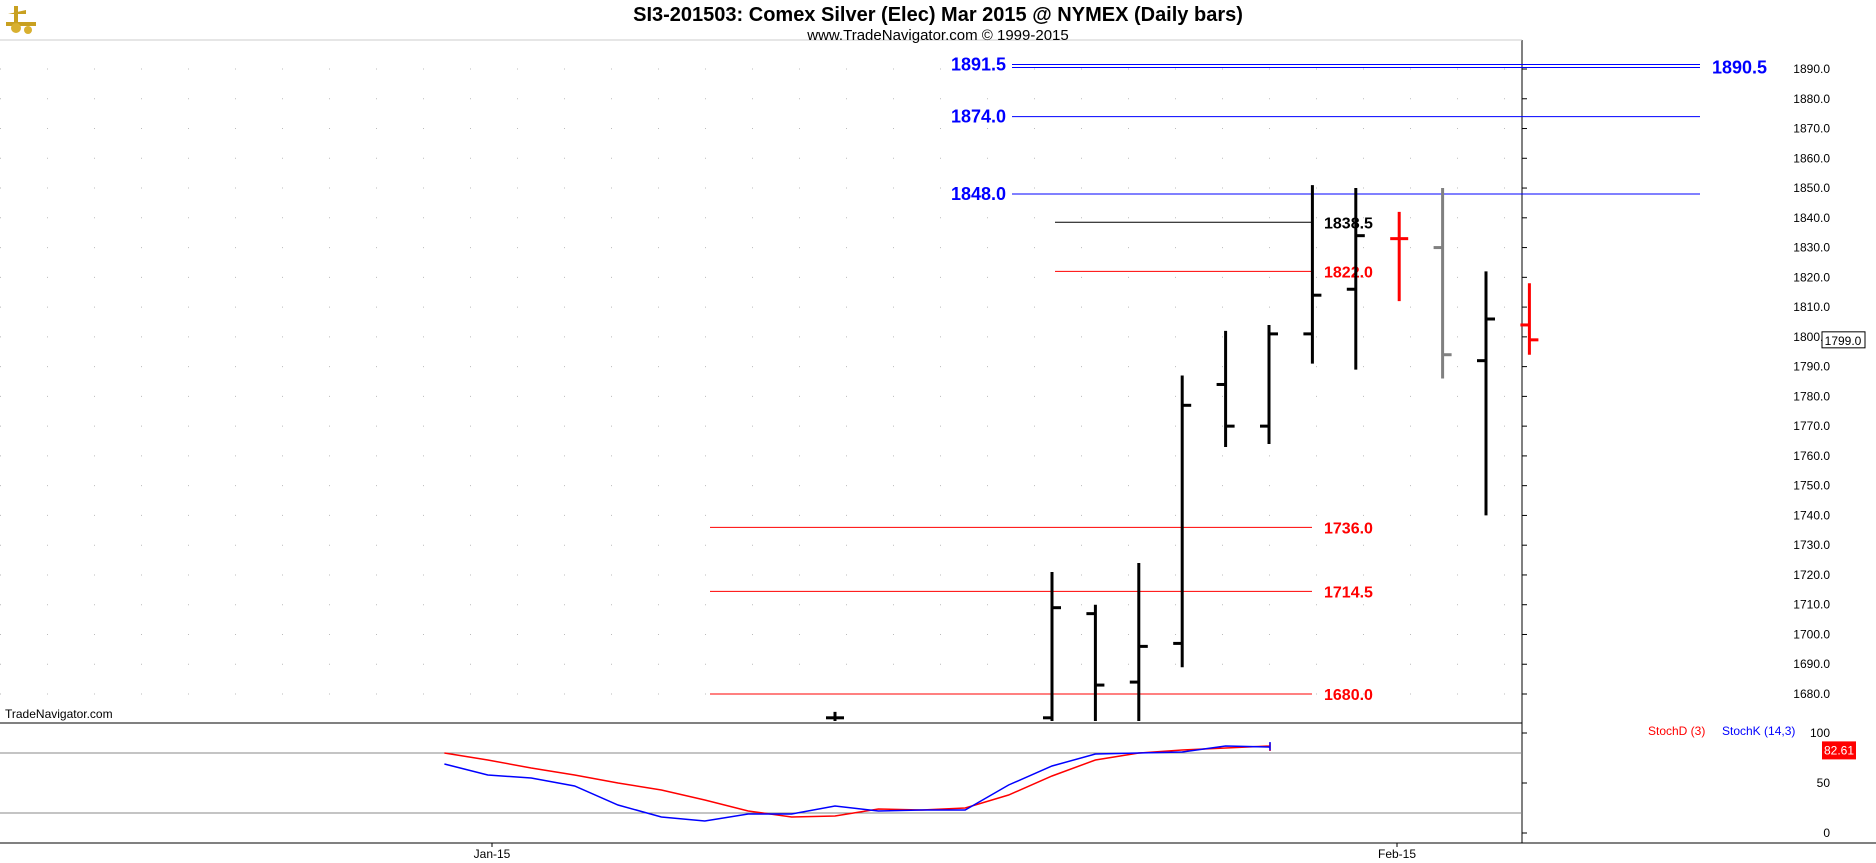 This screenshot has width=1876, height=863. I want to click on level-label: 1874.0, so click(978, 117).